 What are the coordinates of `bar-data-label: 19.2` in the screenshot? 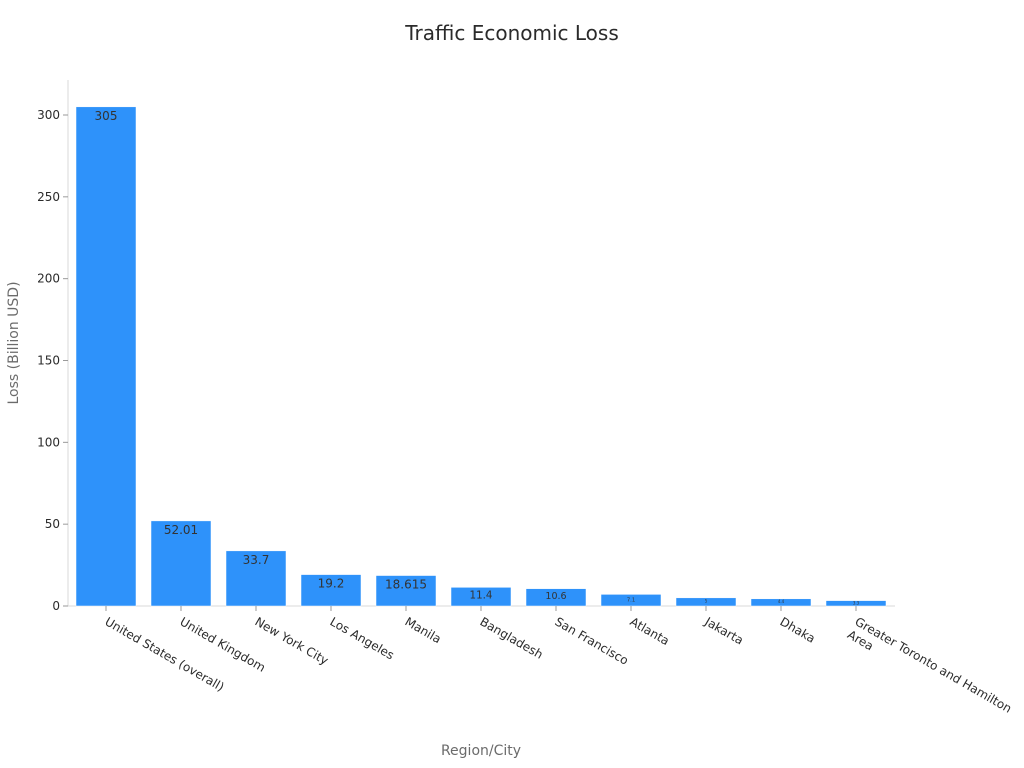 It's located at (331, 584).